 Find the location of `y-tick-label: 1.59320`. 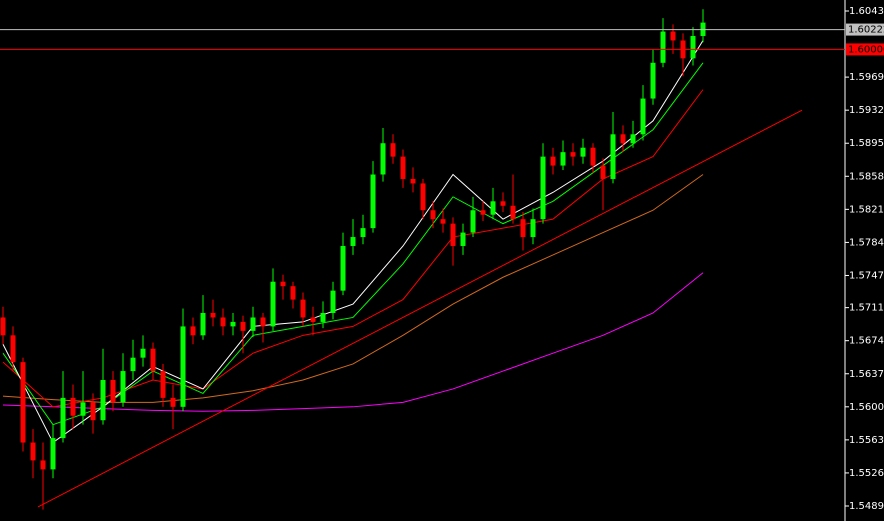

y-tick-label: 1.59320 is located at coordinates (866, 110).